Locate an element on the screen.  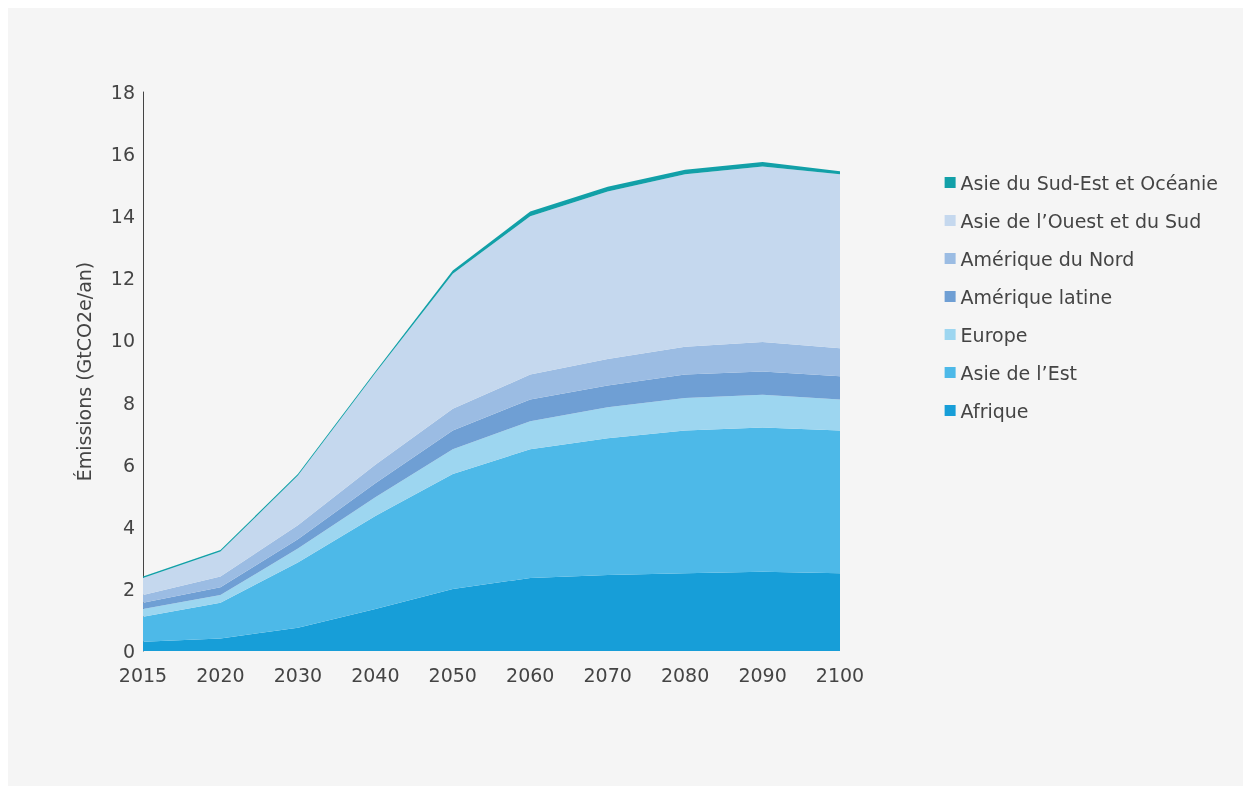
x-tick-label: 2020 is located at coordinates (220, 674).